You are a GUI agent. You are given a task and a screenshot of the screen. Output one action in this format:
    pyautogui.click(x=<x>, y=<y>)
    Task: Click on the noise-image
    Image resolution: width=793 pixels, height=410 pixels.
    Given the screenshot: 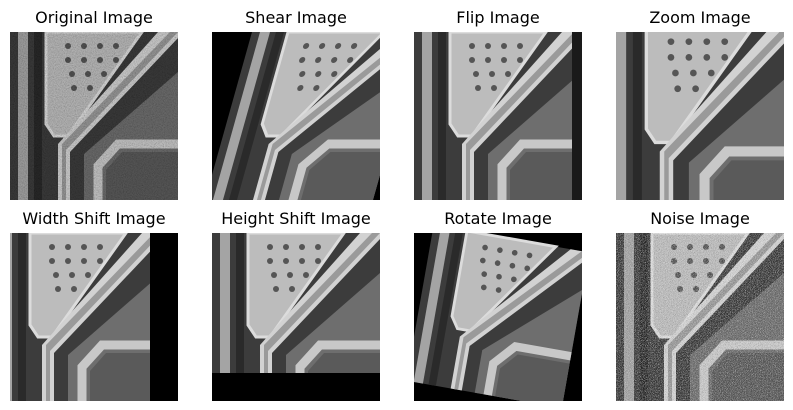 What is the action you would take?
    pyautogui.click(x=700, y=317)
    